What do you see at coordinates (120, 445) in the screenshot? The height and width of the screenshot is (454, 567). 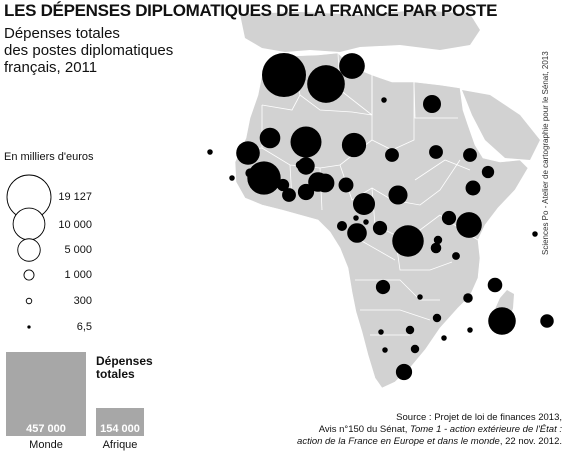 I see `bar-afrique-label: Afrique` at bounding box center [120, 445].